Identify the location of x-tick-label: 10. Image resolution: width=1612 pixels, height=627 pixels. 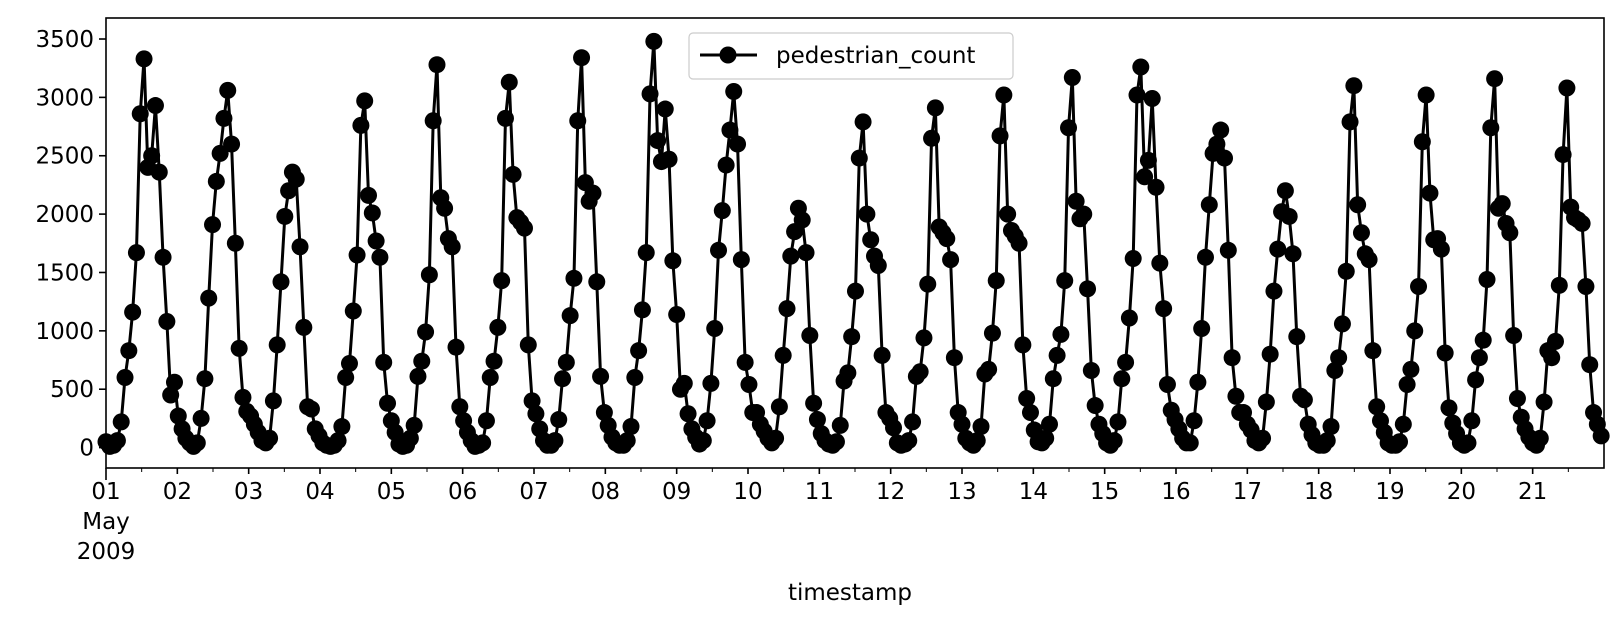
(747, 492).